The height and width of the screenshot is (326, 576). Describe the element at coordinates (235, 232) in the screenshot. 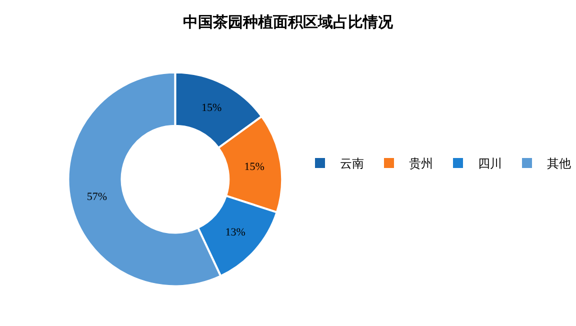

I see `data-label: 13%` at that location.